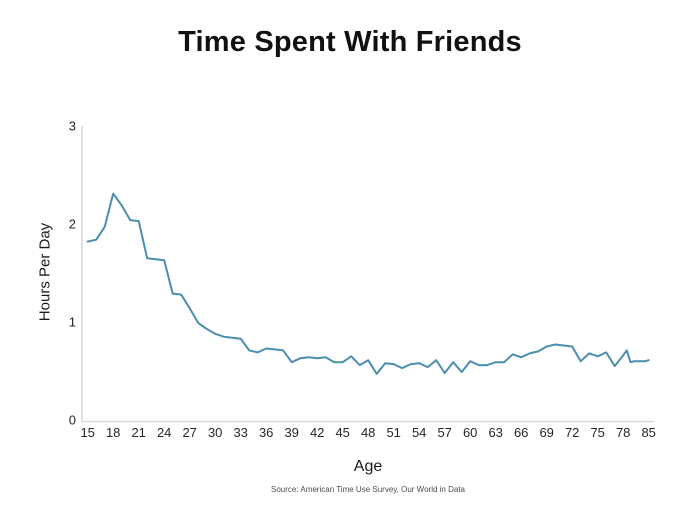 This screenshot has width=700, height=508. What do you see at coordinates (572, 432) in the screenshot?
I see `x-tick-label: 72` at bounding box center [572, 432].